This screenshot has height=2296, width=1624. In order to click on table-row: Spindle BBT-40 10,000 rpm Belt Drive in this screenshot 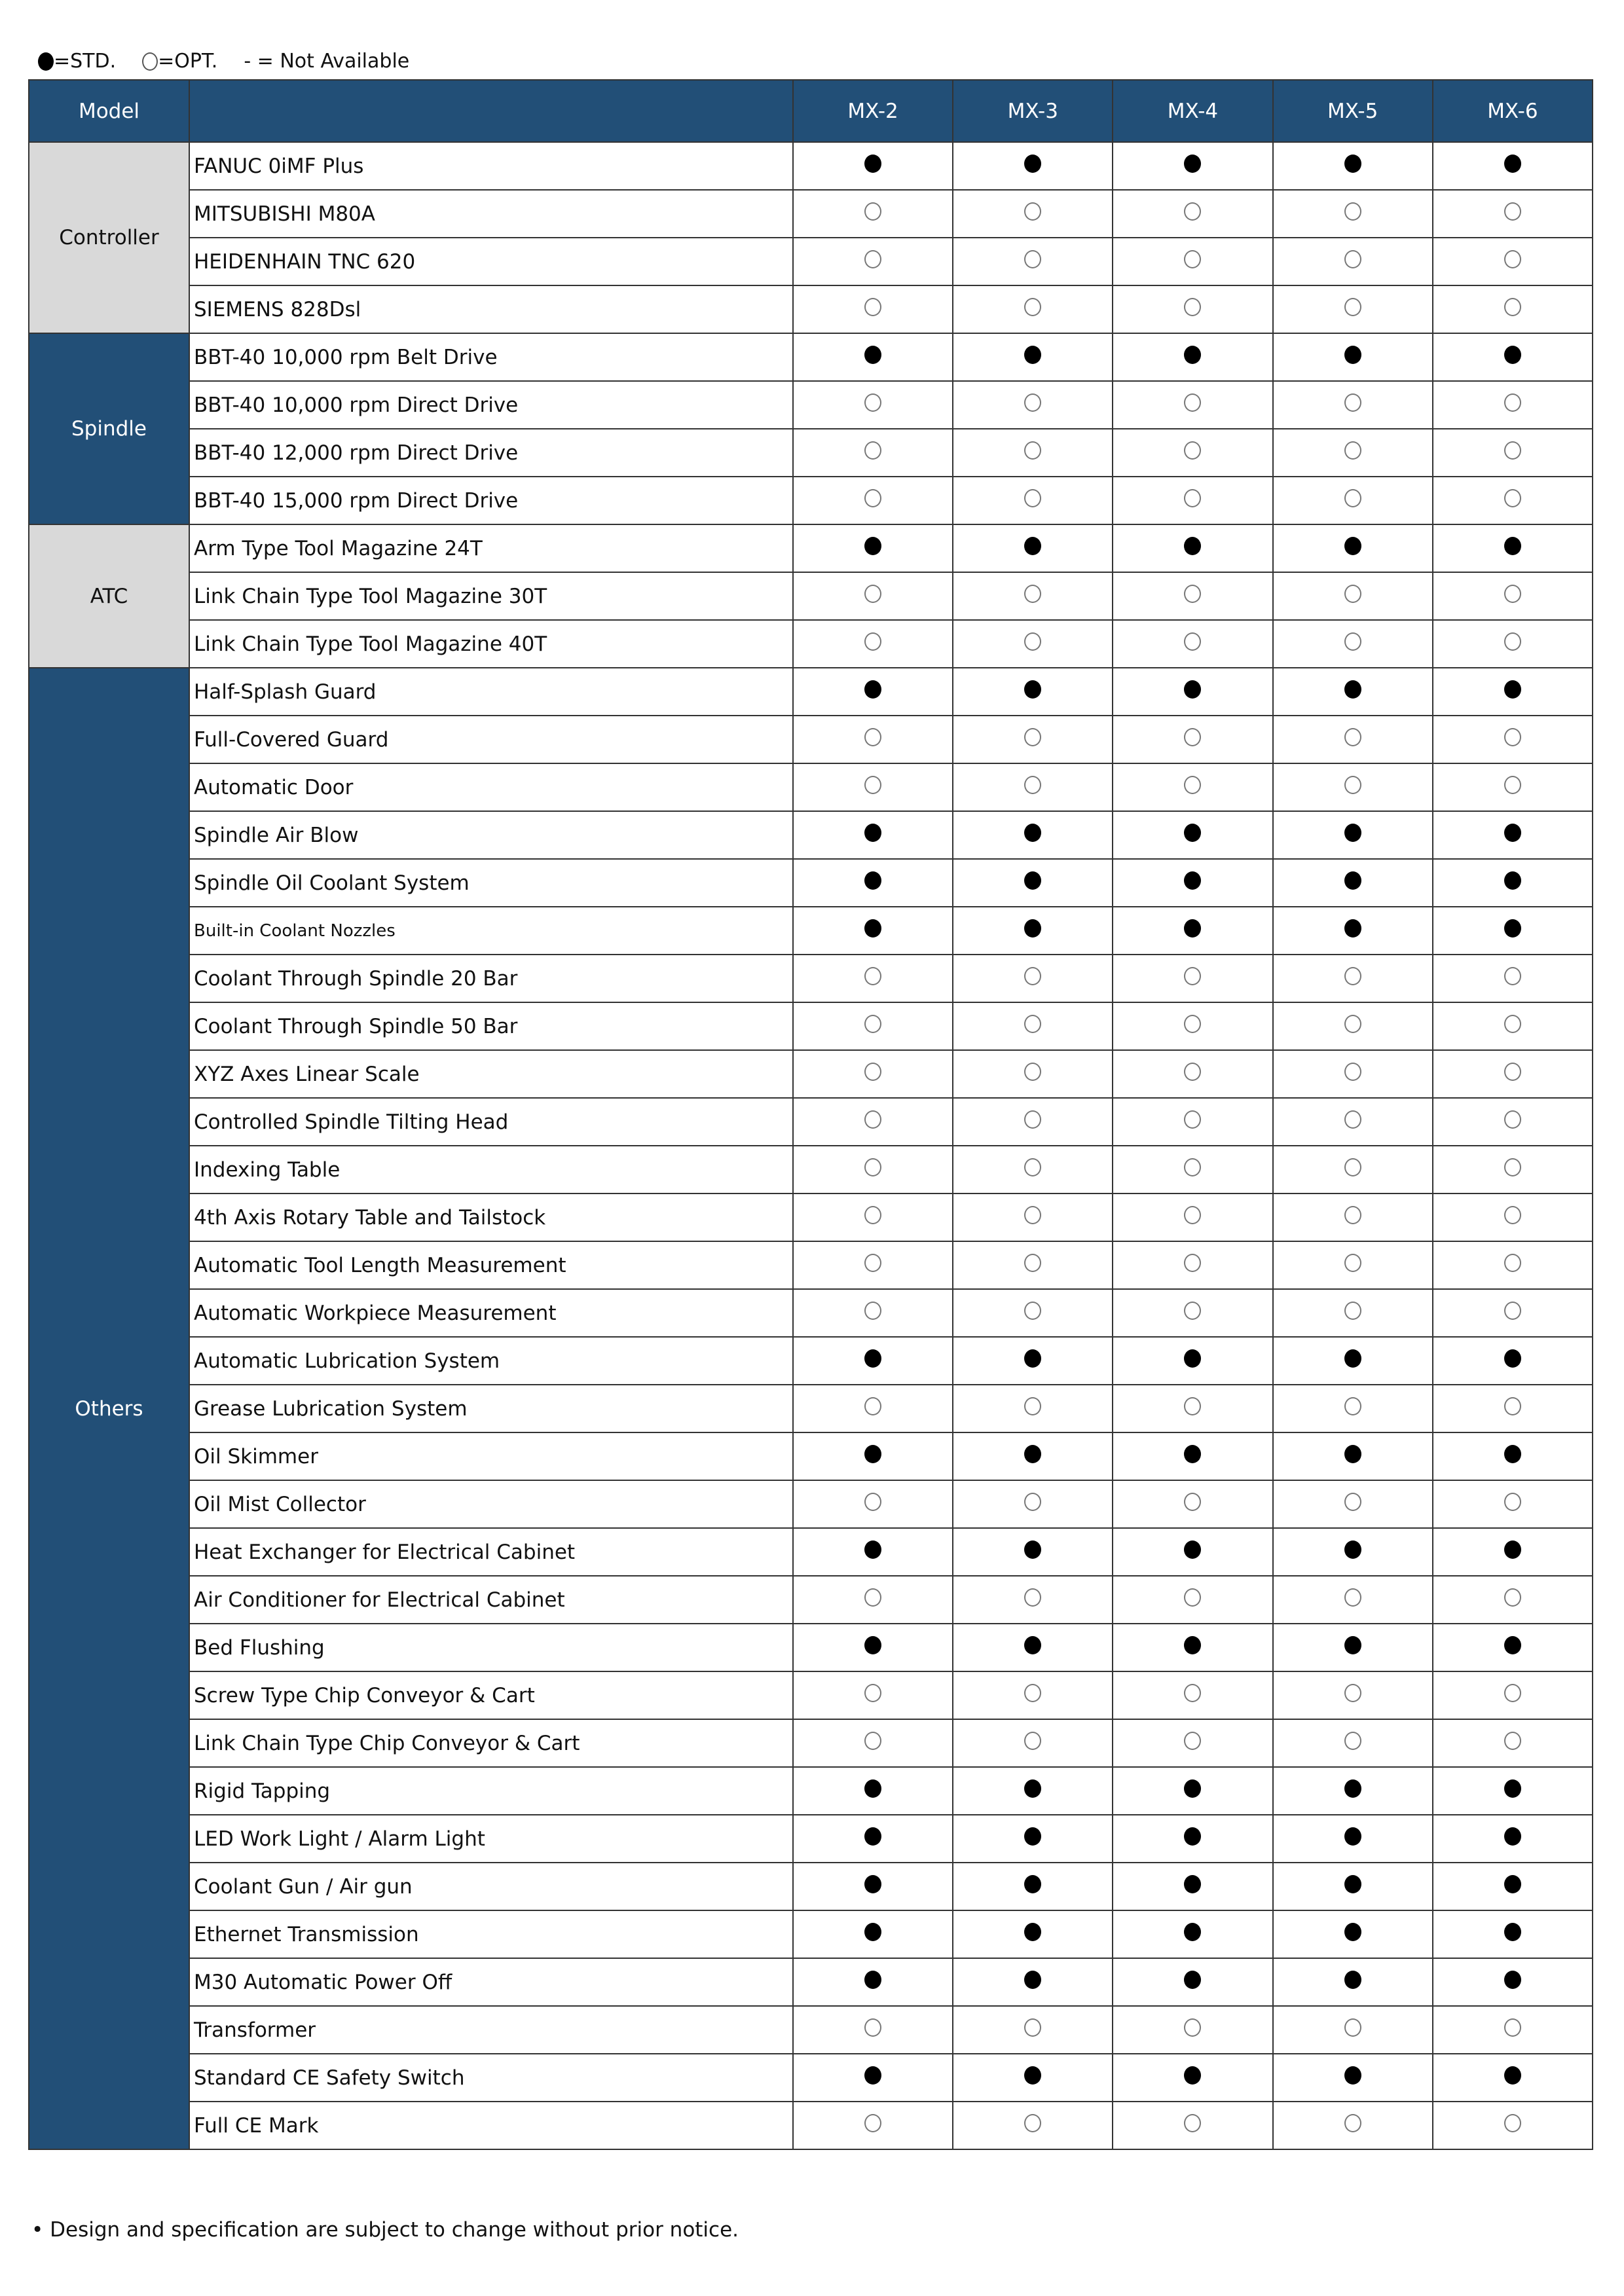, I will do `click(811, 429)`.